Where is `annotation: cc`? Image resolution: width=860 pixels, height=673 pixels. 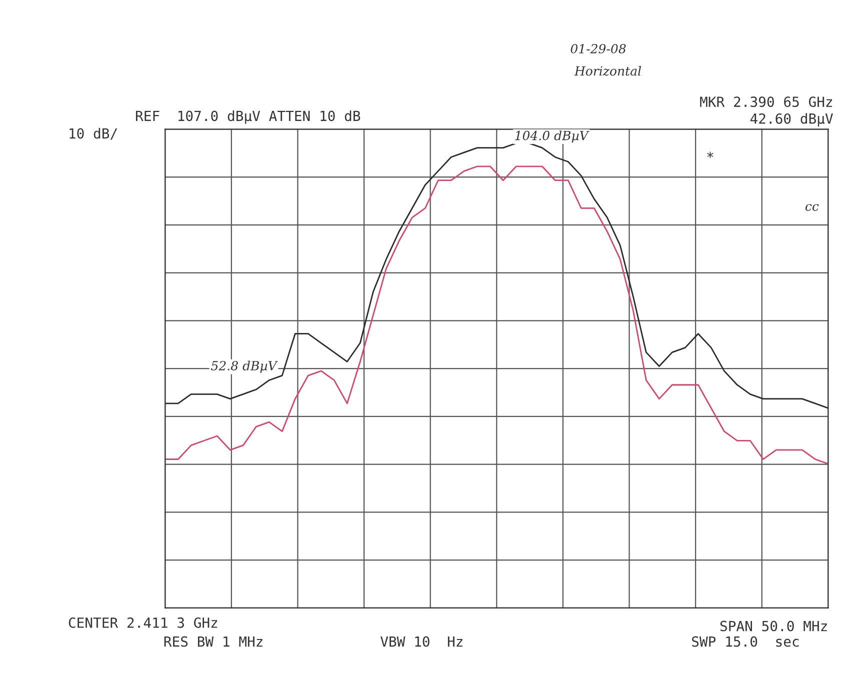 annotation: cc is located at coordinates (812, 207).